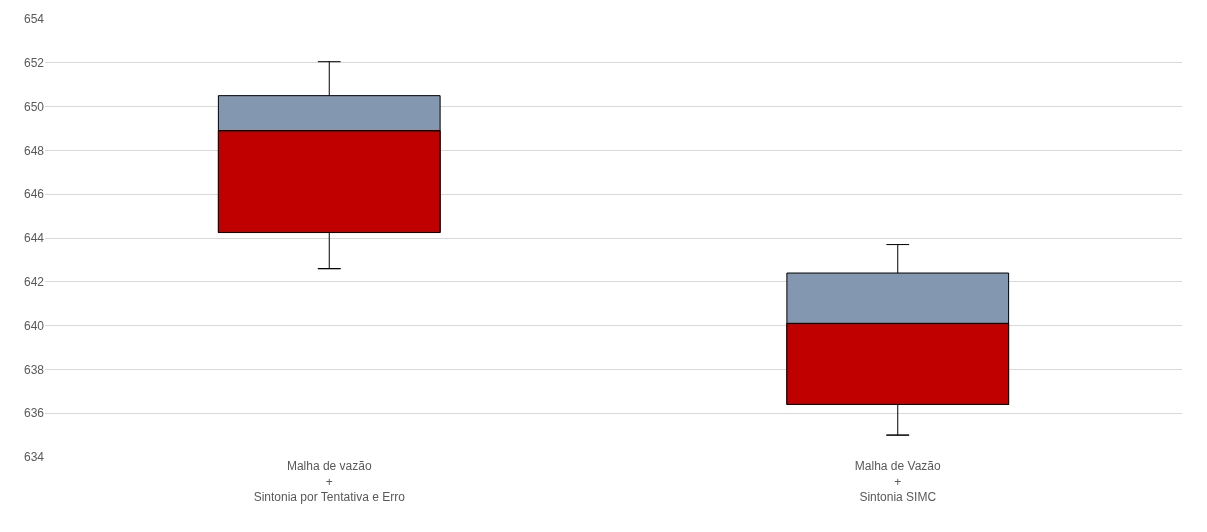 Image resolution: width=1207 pixels, height=532 pixels. Describe the element at coordinates (34, 19) in the screenshot. I see `y-tick-label: 654` at that location.